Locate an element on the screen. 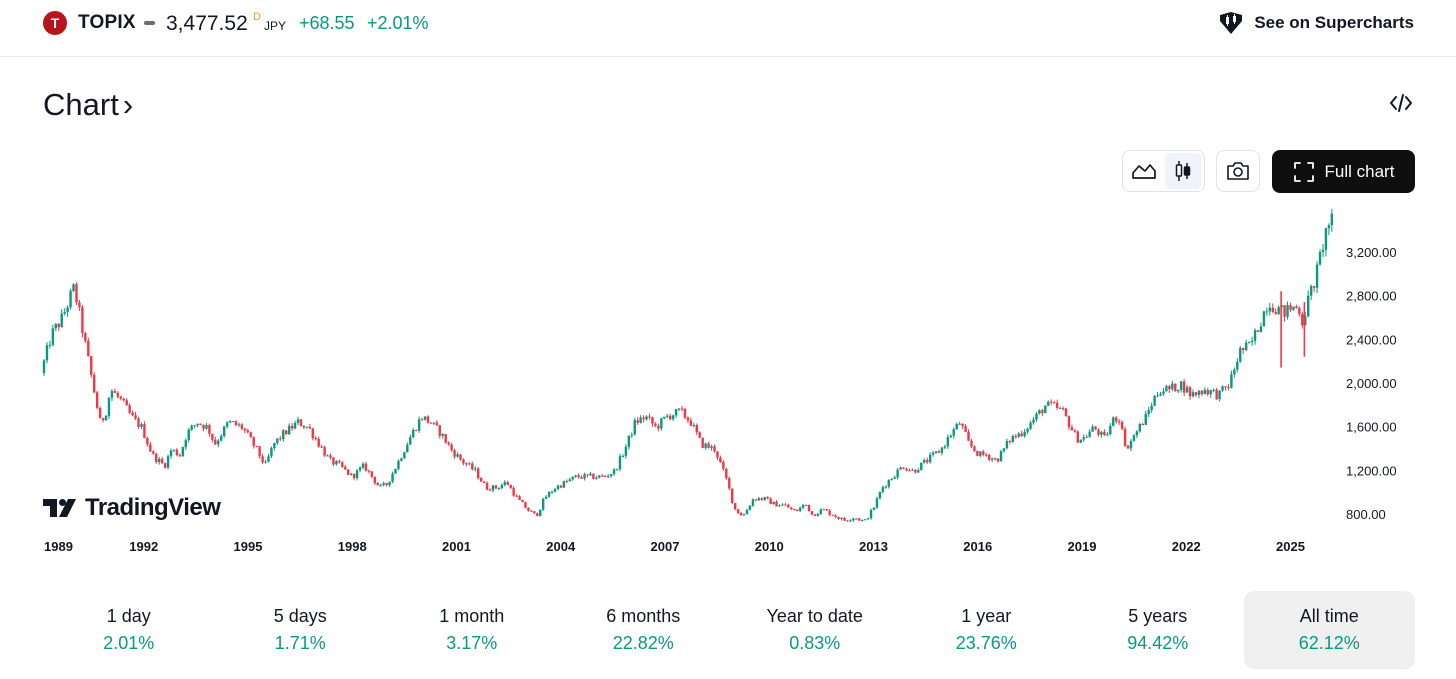 Image resolution: width=1456 pixels, height=679 pixels. period-5-years: 5 years 94.42% is located at coordinates (1158, 630).